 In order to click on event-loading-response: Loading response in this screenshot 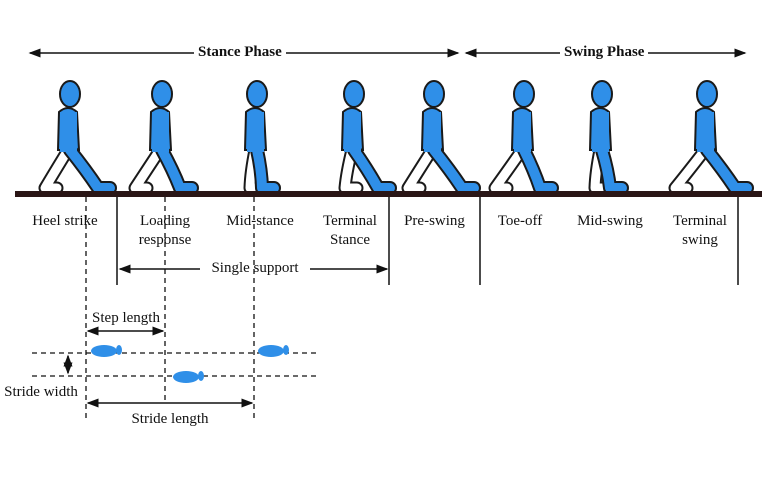, I will do `click(165, 230)`.